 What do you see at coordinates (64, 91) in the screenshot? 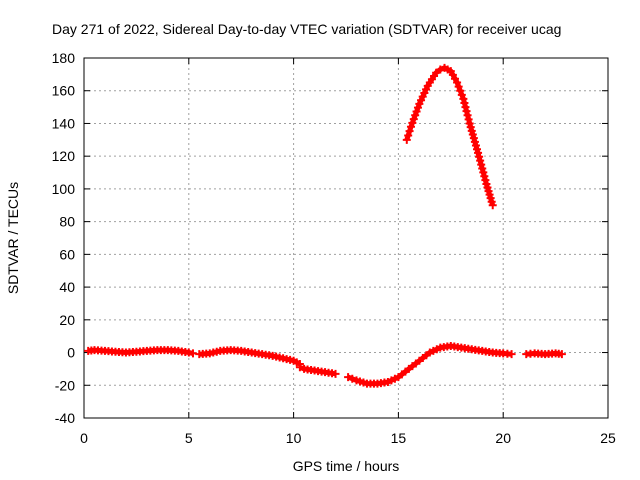
I see `y-tick-label: 160` at bounding box center [64, 91].